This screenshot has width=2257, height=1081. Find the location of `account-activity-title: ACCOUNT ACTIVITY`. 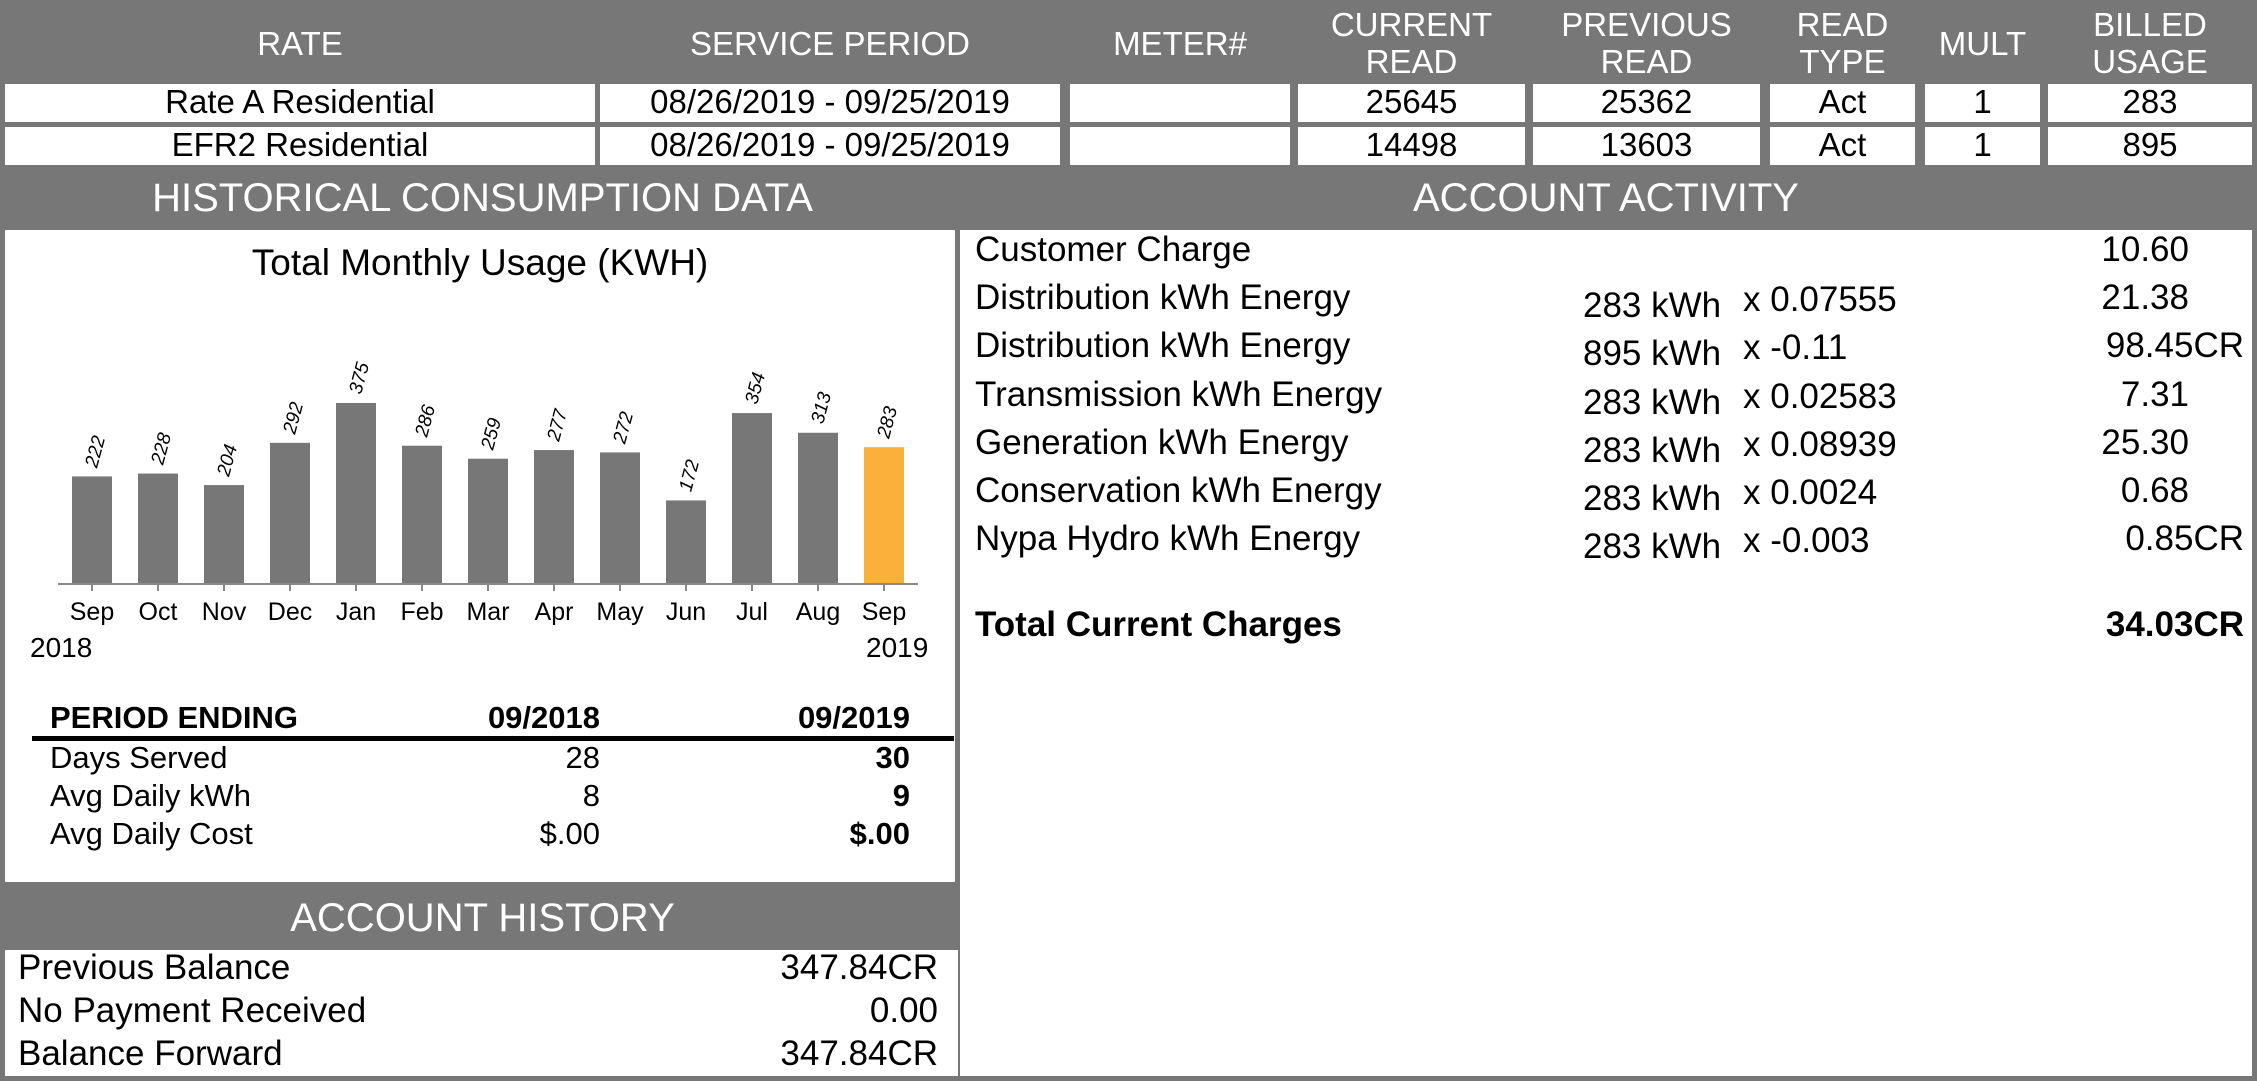

account-activity-title: ACCOUNT ACTIVITY is located at coordinates (1606, 198).